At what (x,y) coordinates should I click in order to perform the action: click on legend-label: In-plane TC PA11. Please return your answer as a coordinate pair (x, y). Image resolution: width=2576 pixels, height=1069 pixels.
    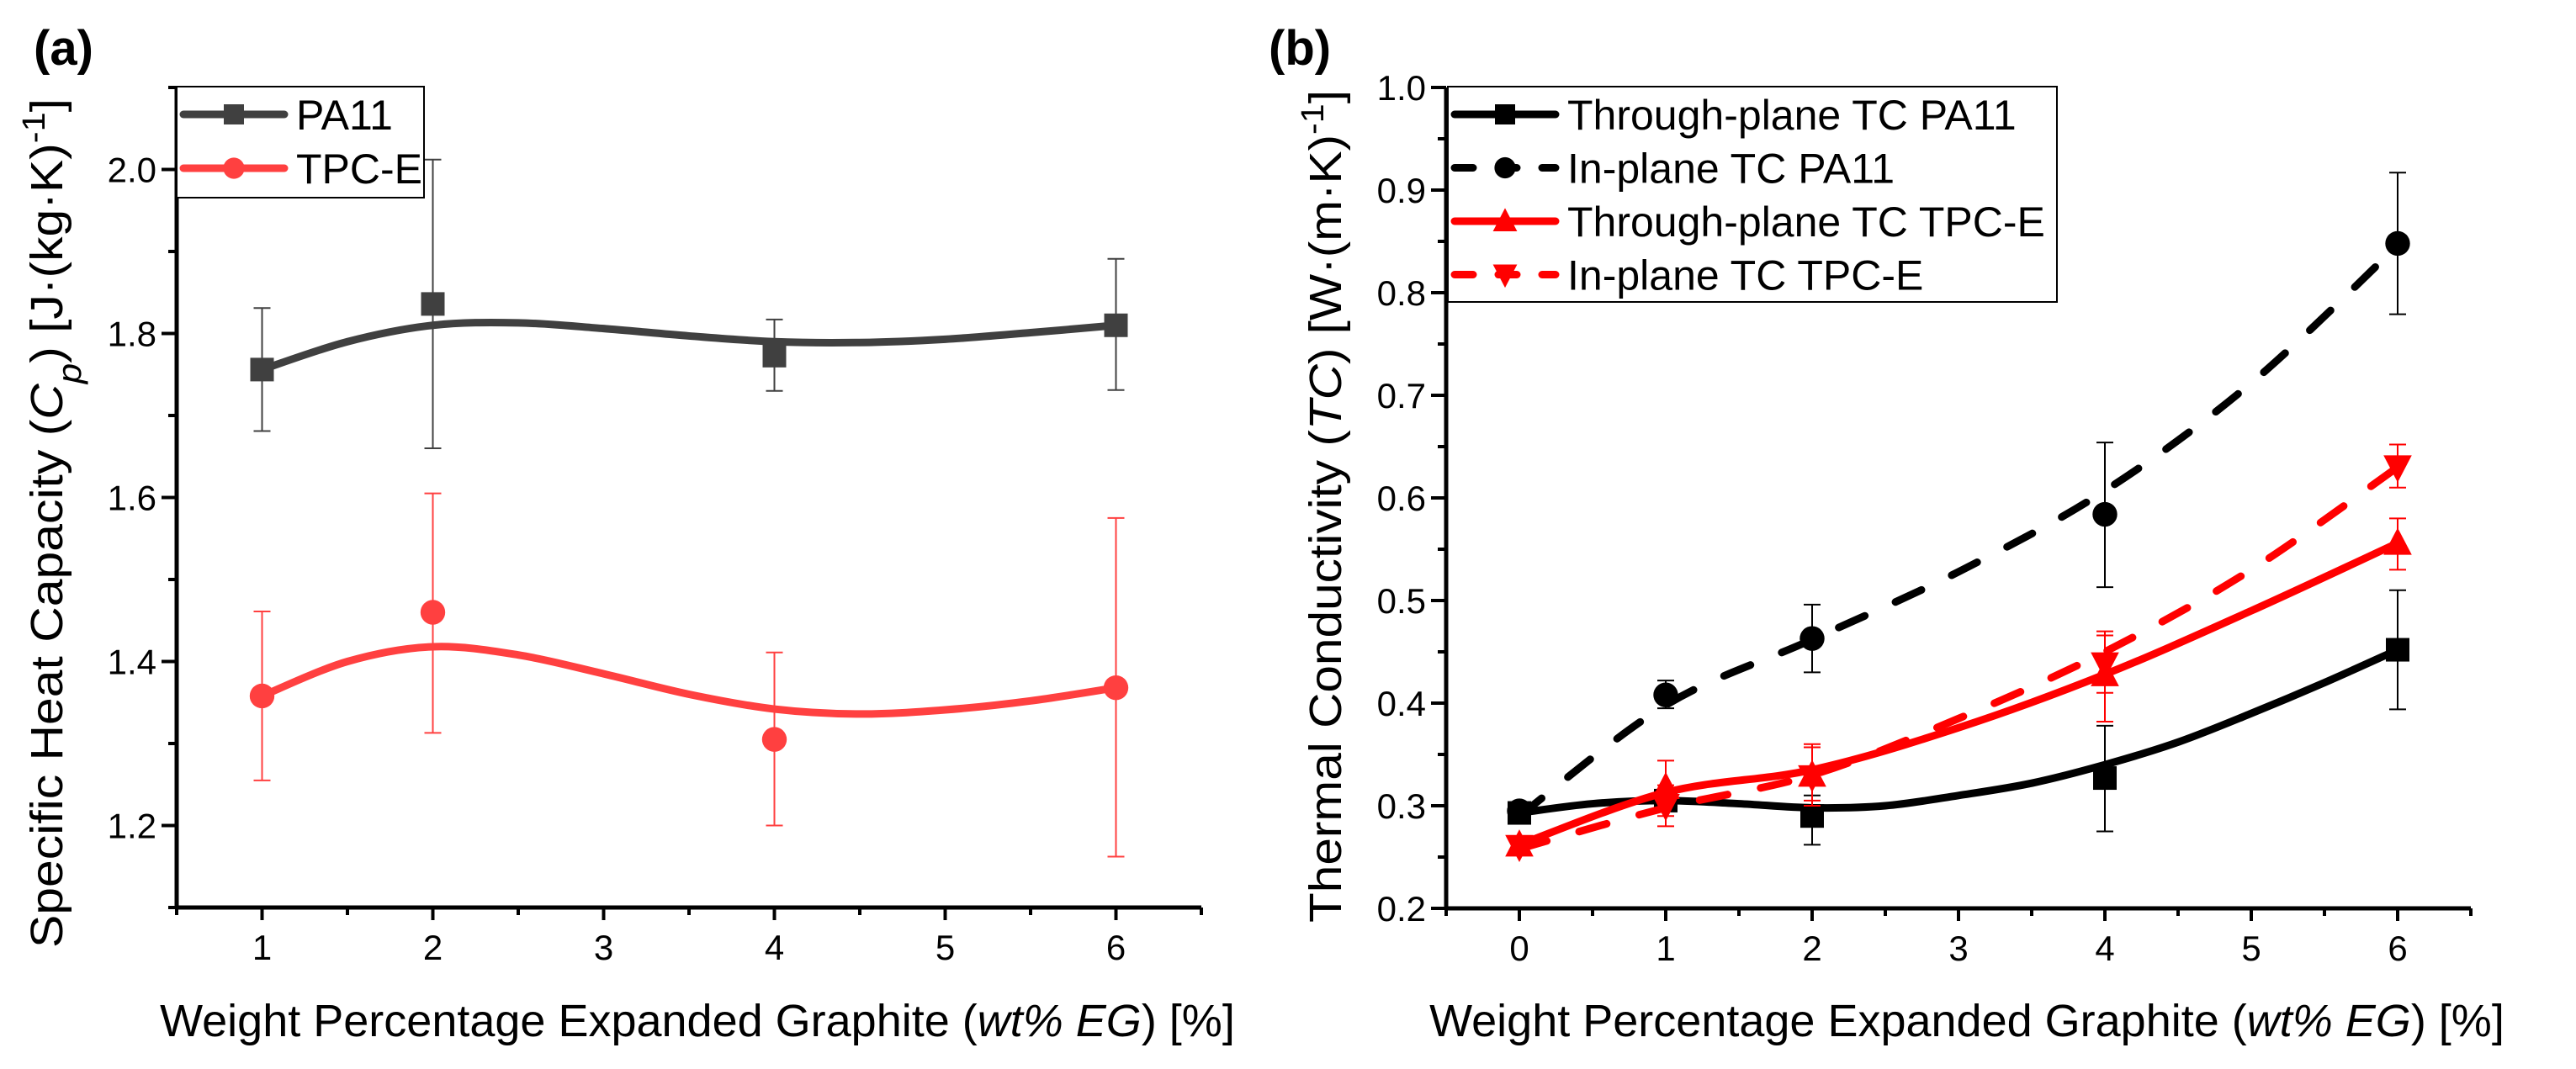
    Looking at the image, I should click on (1731, 170).